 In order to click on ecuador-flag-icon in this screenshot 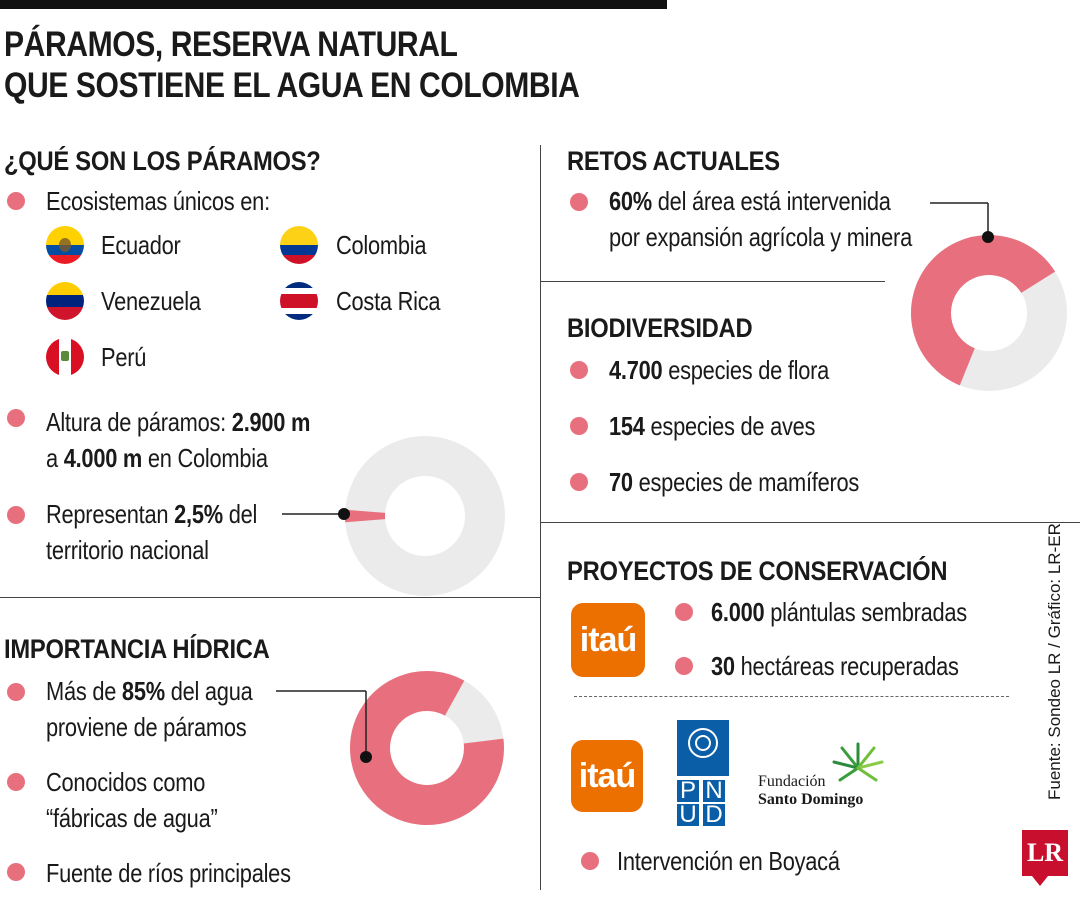, I will do `click(65, 245)`.